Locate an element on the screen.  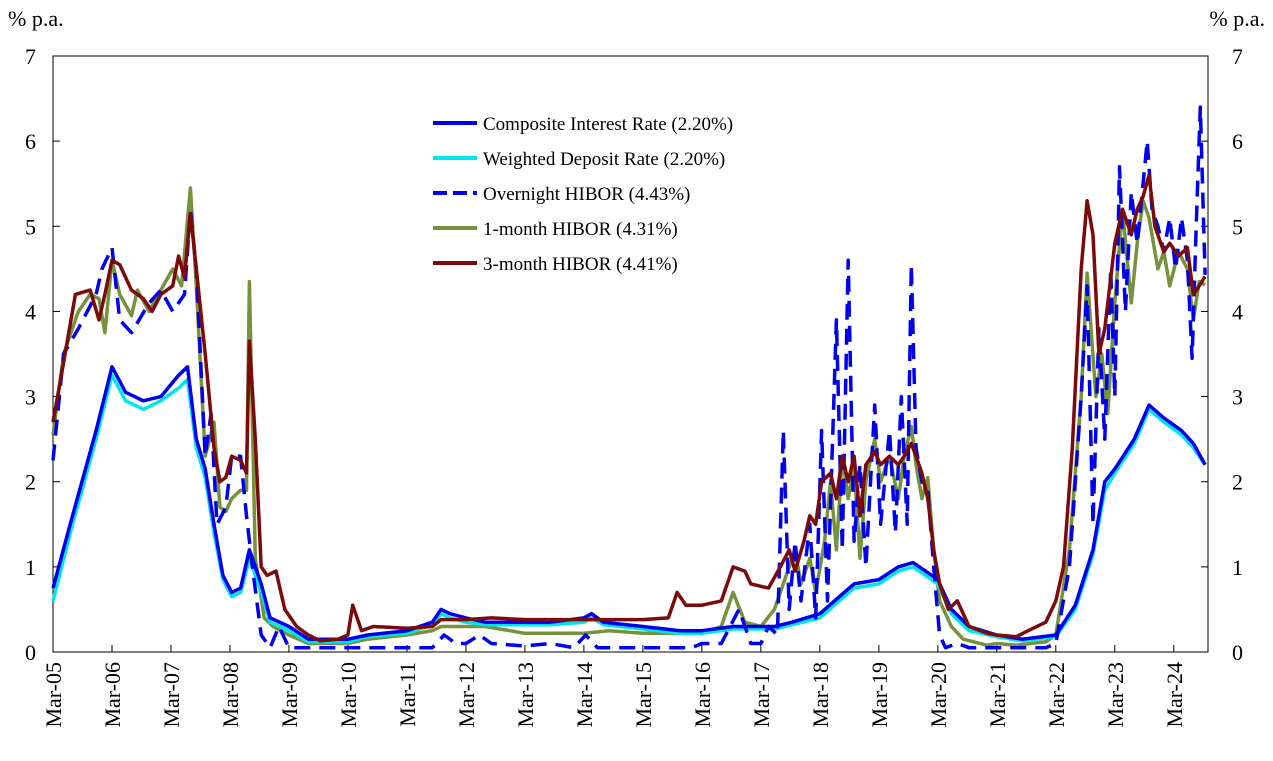
legend-label-4: 3-month HIBOR (4.41%) is located at coordinates (580, 264).